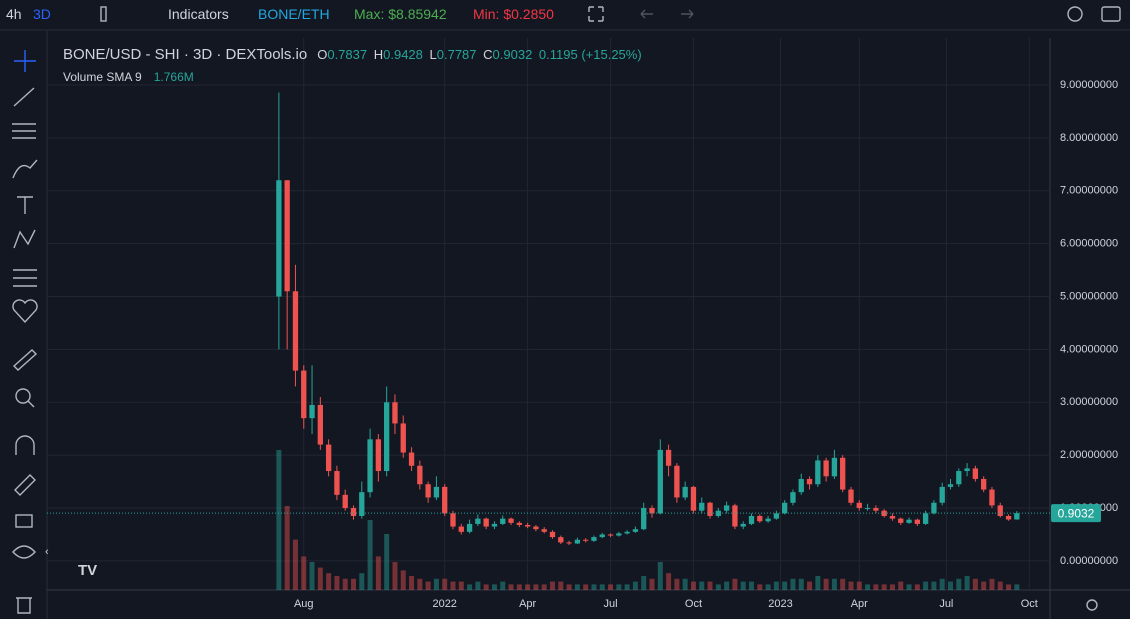 Image resolution: width=1130 pixels, height=619 pixels. What do you see at coordinates (87, 570) in the screenshot?
I see `tv-logo: TV` at bounding box center [87, 570].